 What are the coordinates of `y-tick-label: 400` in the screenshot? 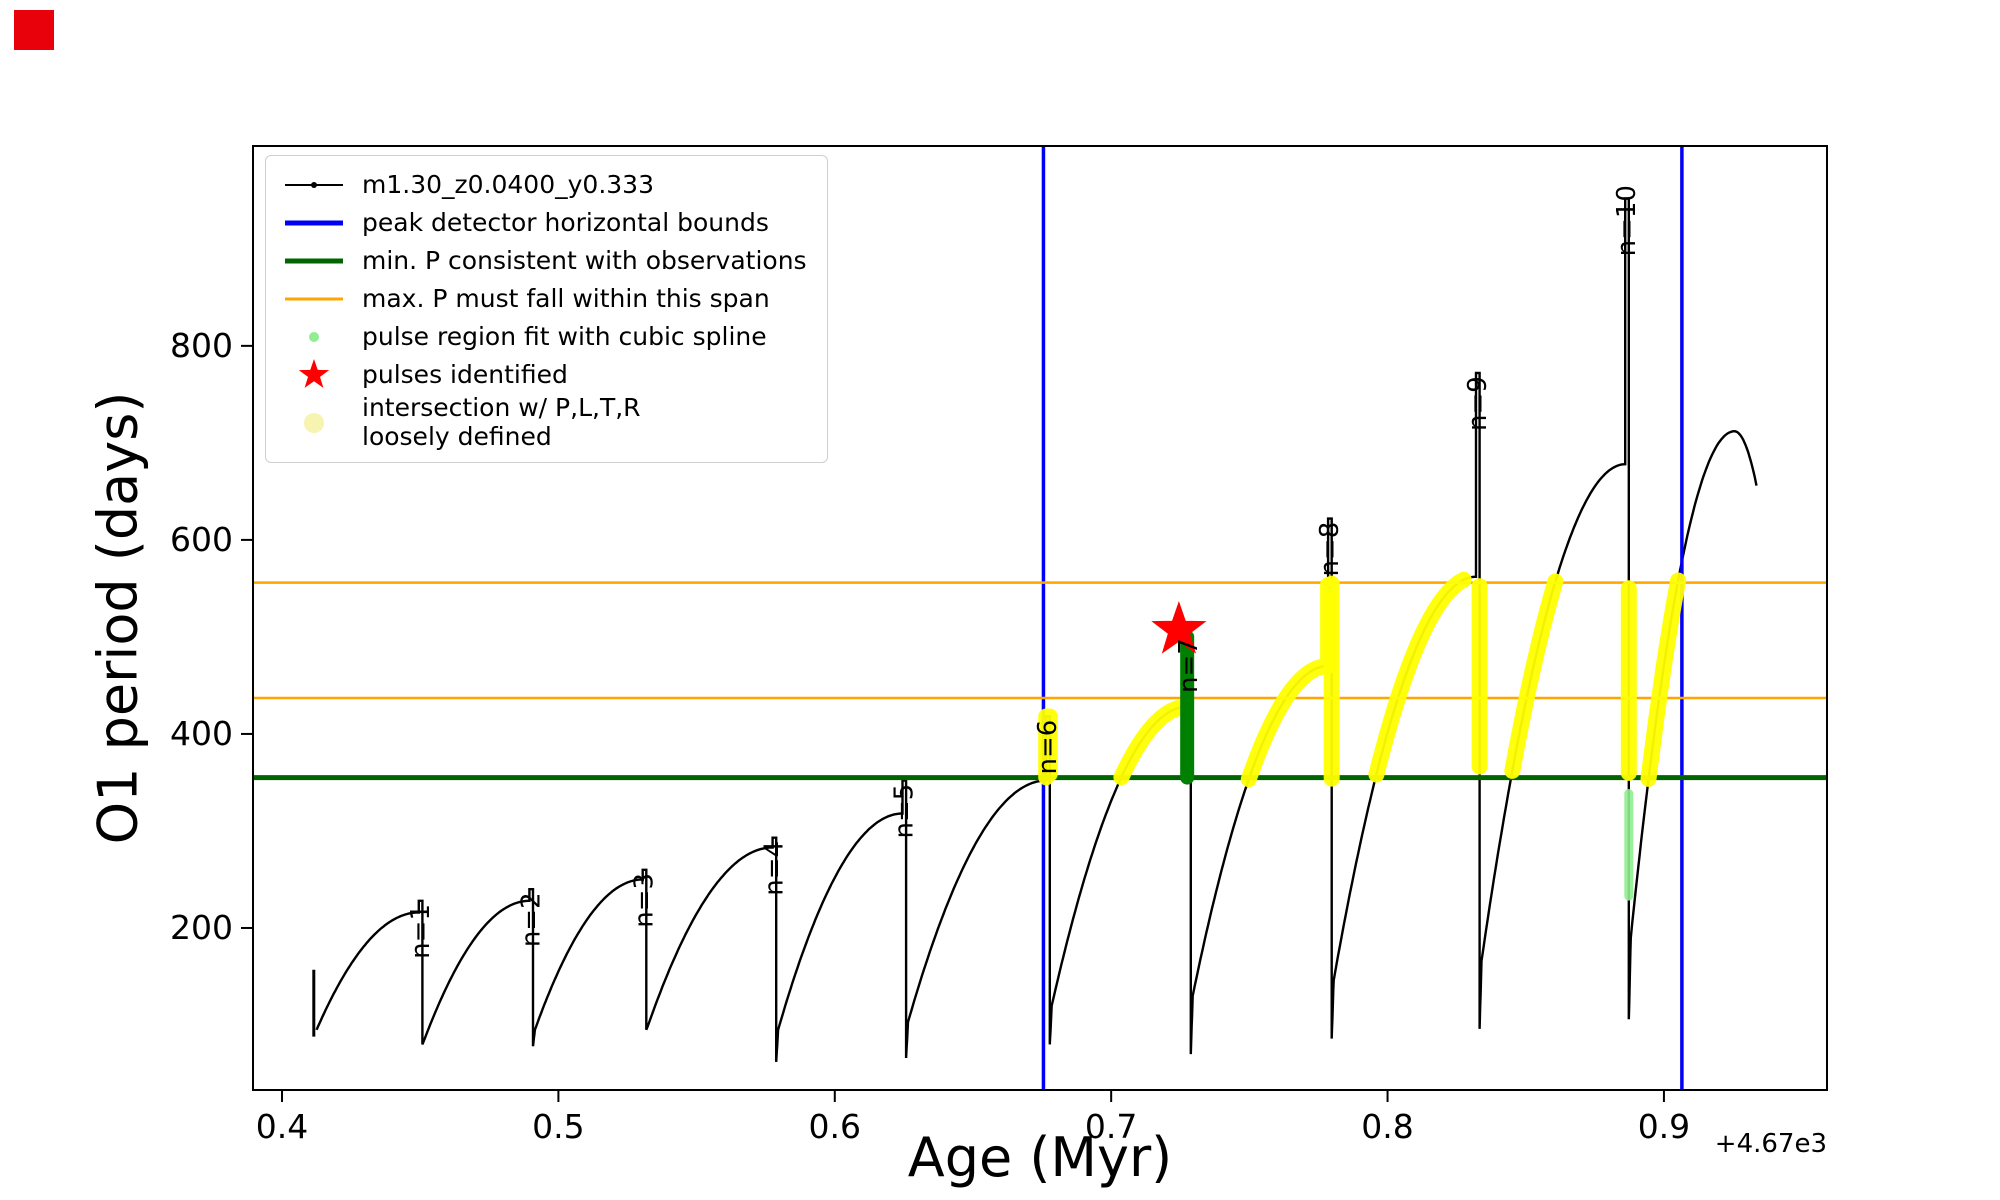 It's located at (201, 733).